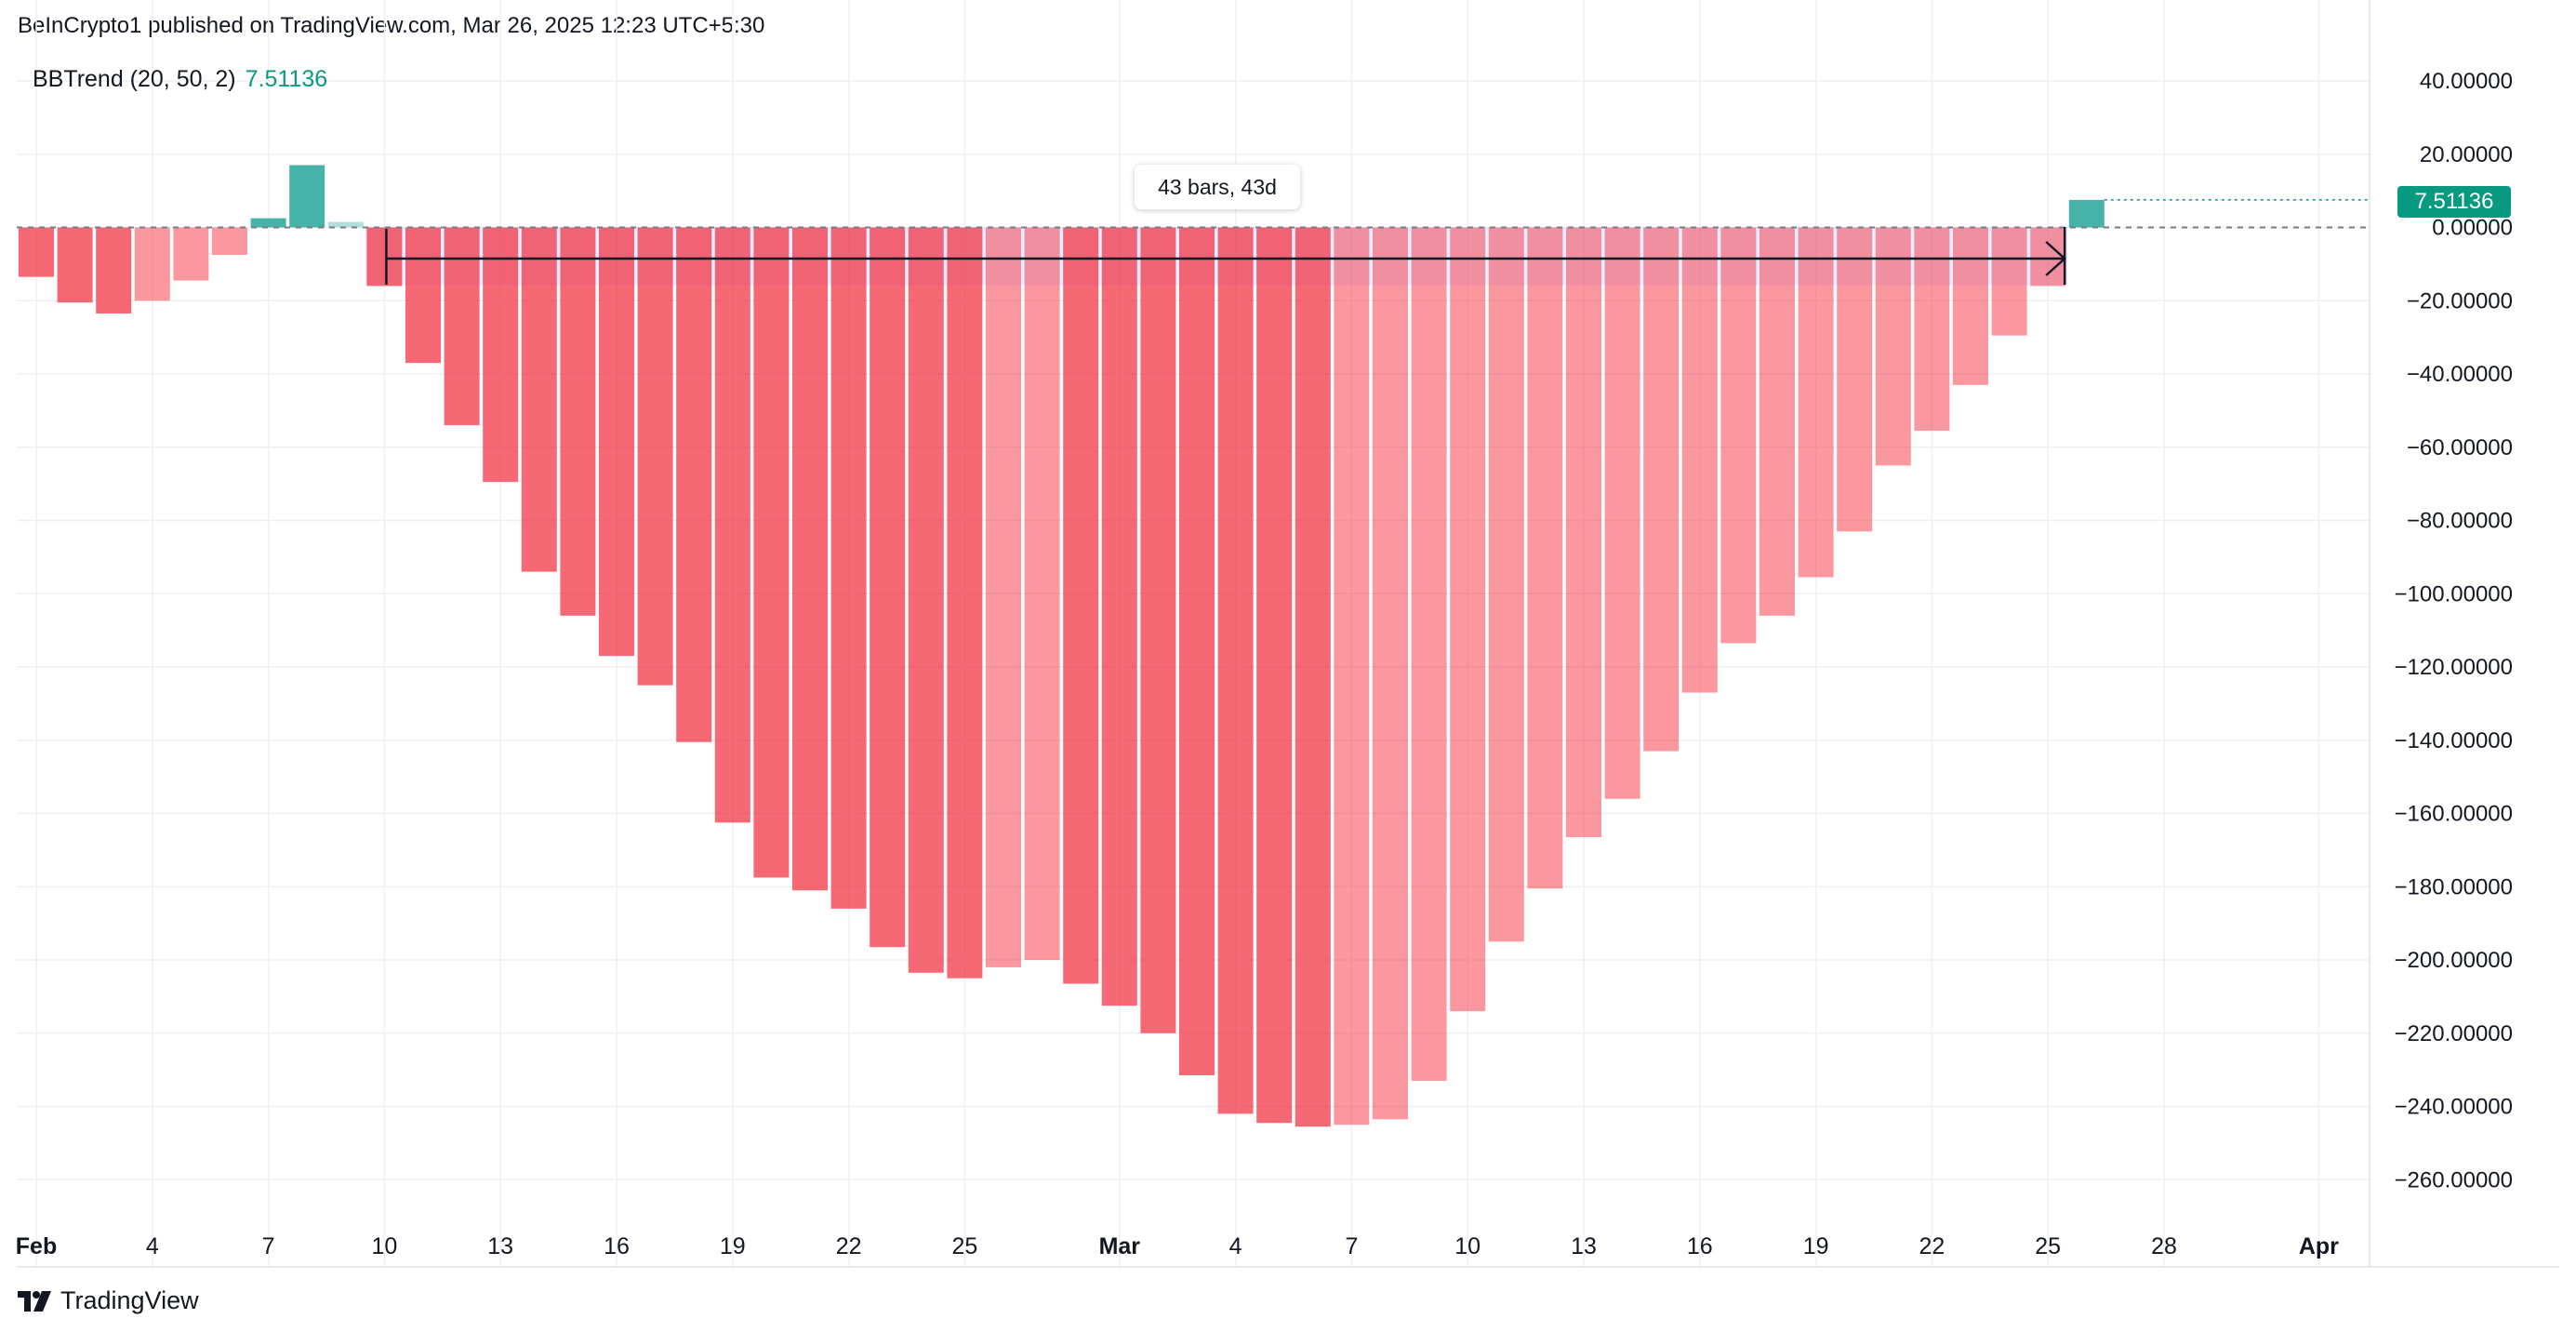  What do you see at coordinates (1120, 1246) in the screenshot?
I see `x-tick-label: Mar` at bounding box center [1120, 1246].